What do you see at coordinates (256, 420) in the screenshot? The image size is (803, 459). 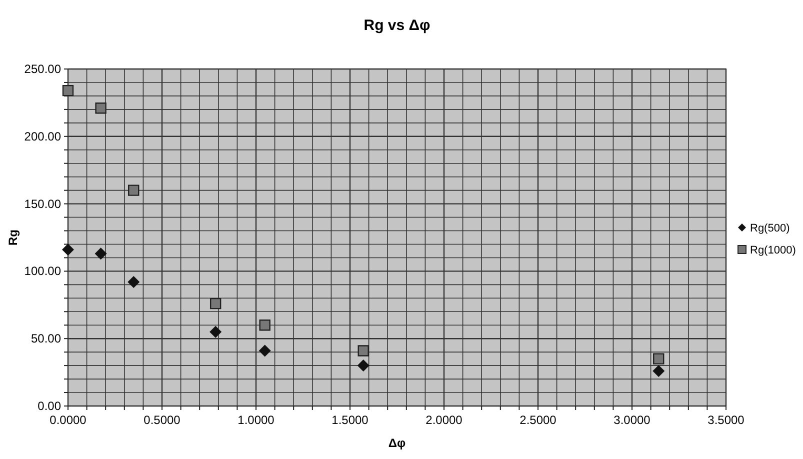 I see `x-tick-label: 1.0000` at bounding box center [256, 420].